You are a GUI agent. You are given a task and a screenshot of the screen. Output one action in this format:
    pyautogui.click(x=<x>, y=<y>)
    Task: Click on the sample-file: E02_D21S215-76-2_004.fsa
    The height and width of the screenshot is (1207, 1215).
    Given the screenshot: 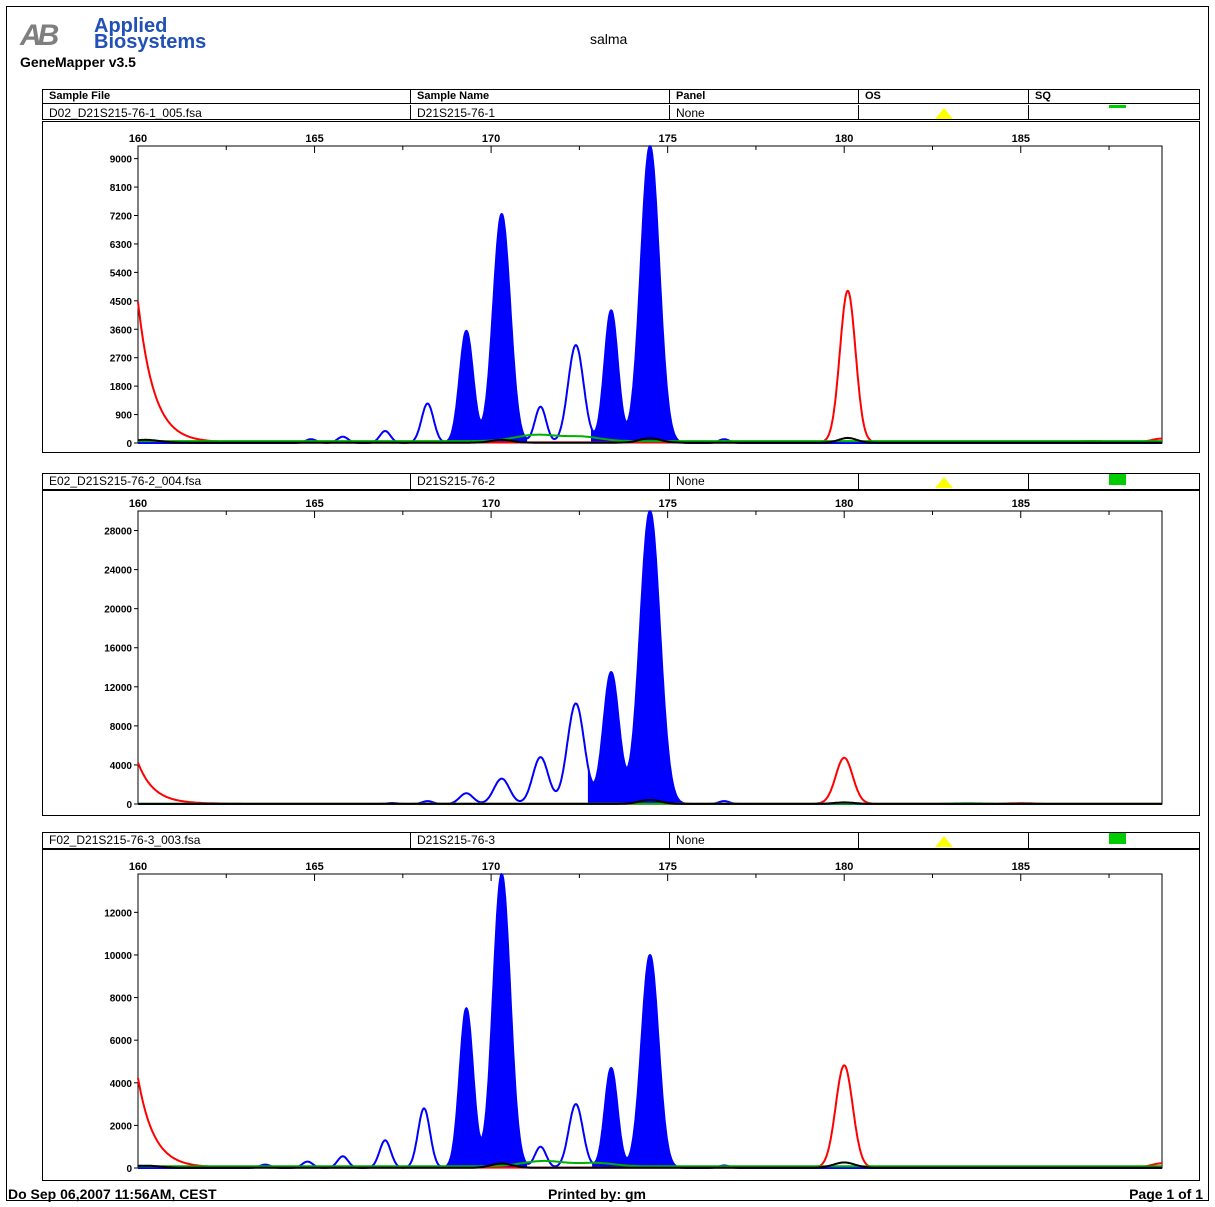 What is the action you would take?
    pyautogui.click(x=227, y=481)
    